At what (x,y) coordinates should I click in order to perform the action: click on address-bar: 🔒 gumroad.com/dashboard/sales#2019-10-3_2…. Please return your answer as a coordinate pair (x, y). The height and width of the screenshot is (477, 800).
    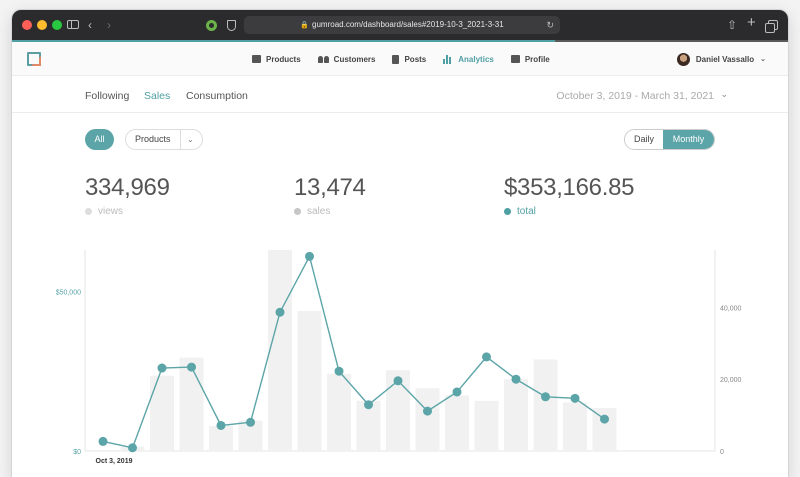
    Looking at the image, I should click on (402, 25).